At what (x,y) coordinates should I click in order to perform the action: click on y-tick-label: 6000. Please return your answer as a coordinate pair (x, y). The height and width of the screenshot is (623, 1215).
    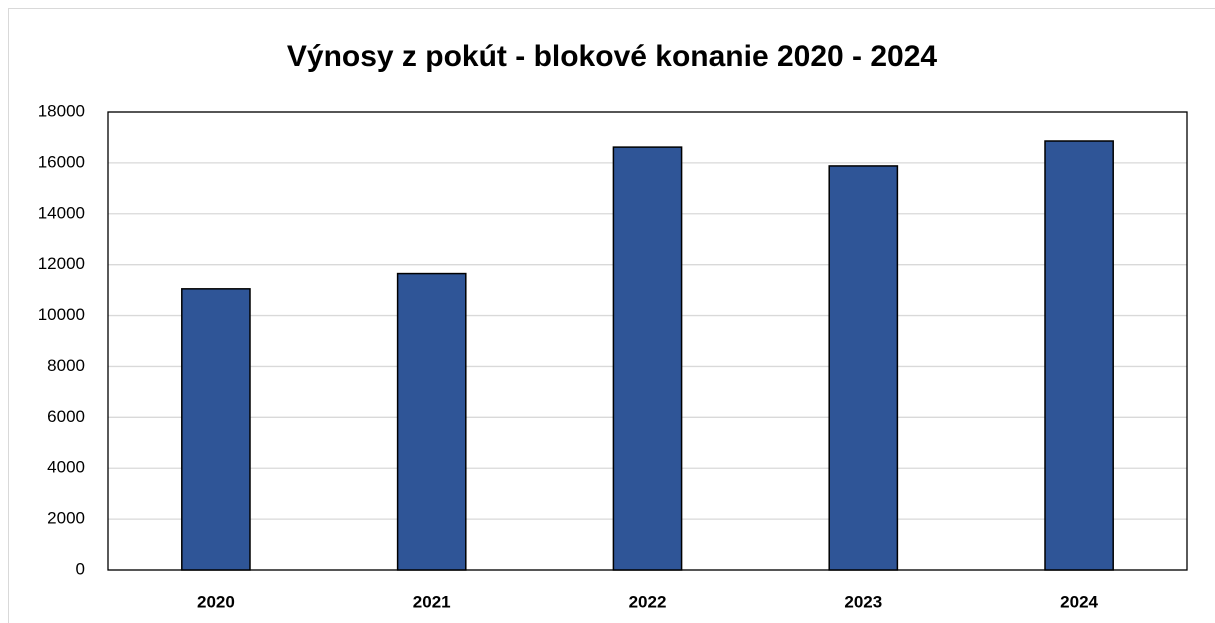
    Looking at the image, I should click on (66, 416).